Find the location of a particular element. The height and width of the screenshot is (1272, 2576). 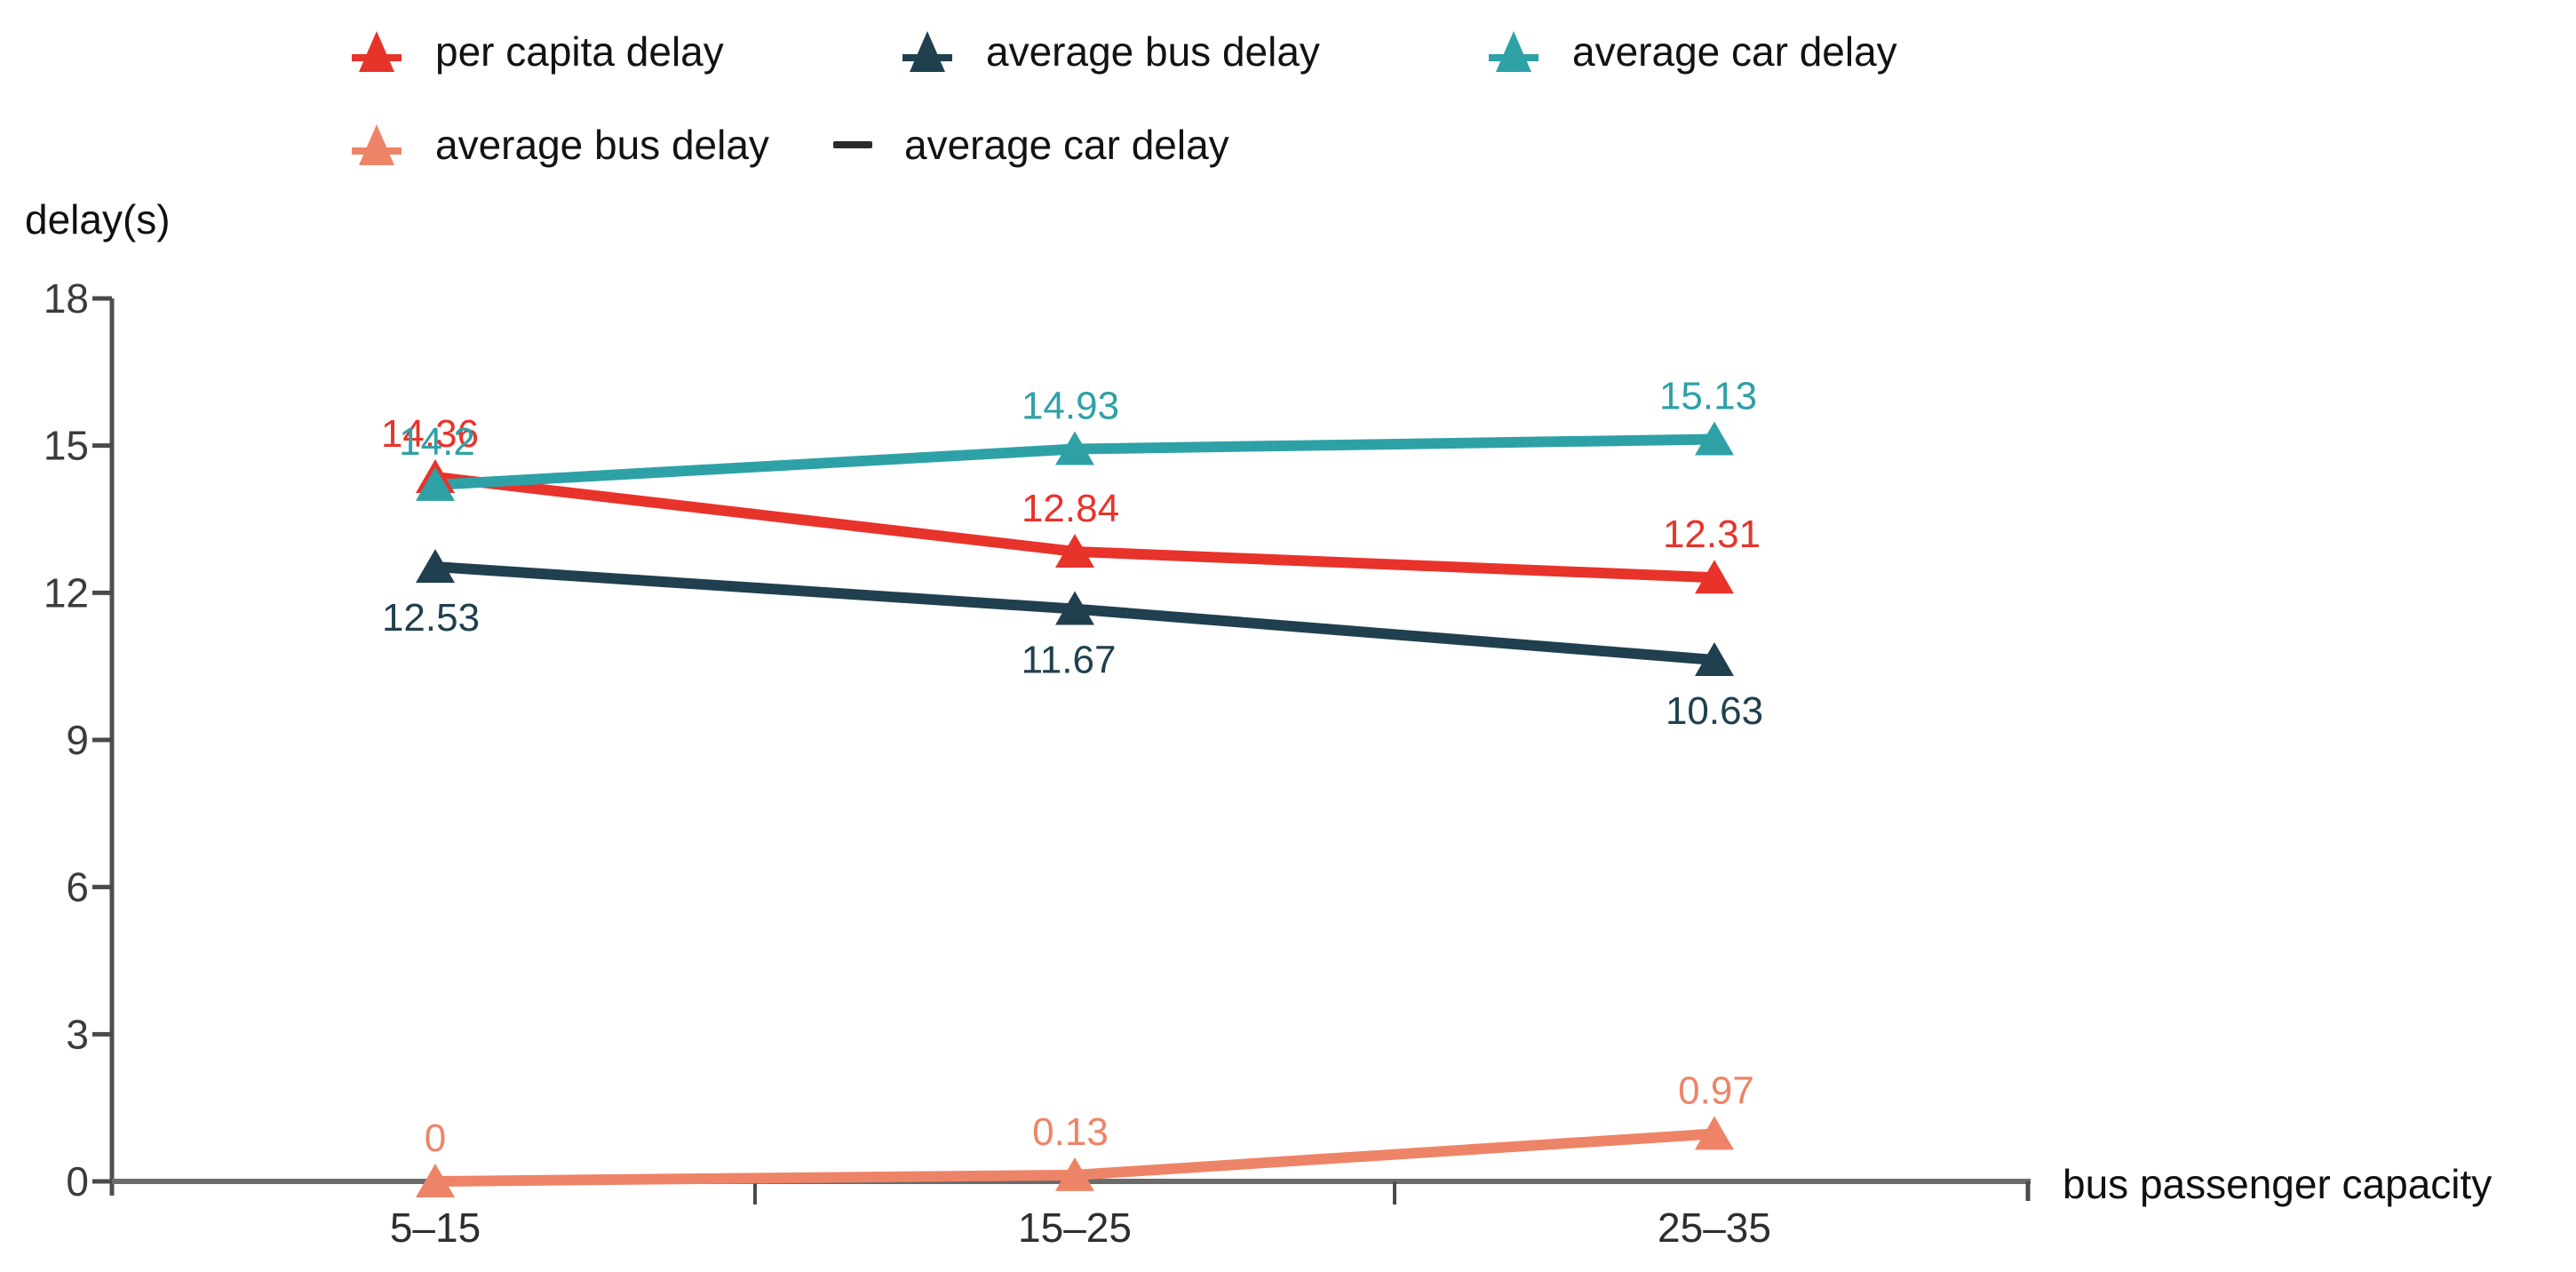

y-tick-label: 18 is located at coordinates (66, 298).